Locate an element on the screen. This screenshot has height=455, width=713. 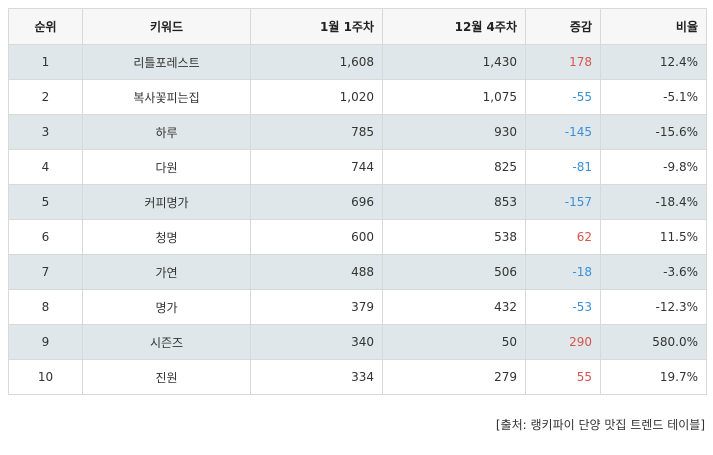
ratio-cell: 580.0% is located at coordinates (653, 342).